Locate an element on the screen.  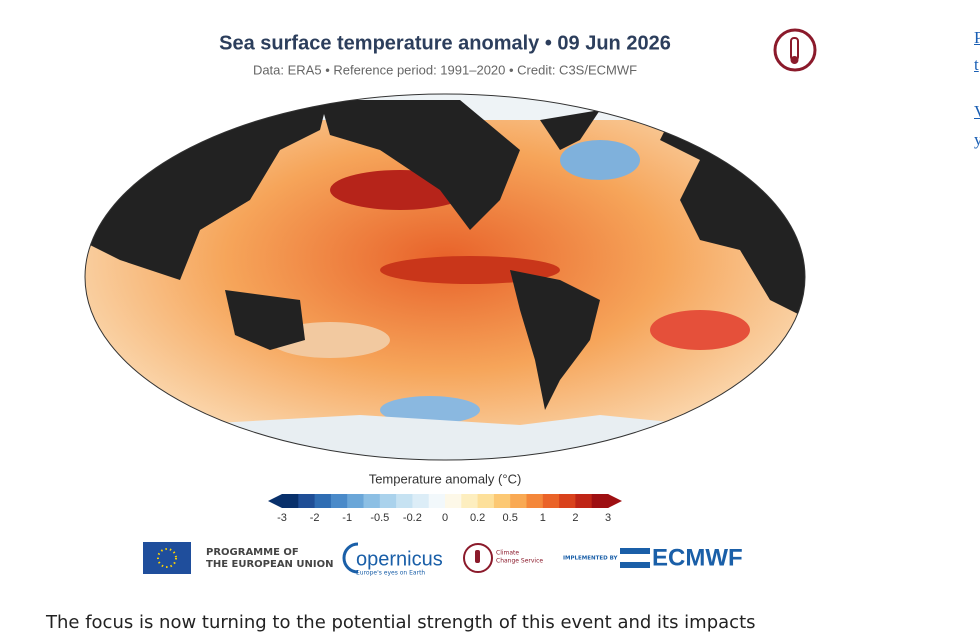
colorbar-tick-label: 0 is located at coordinates (445, 518).